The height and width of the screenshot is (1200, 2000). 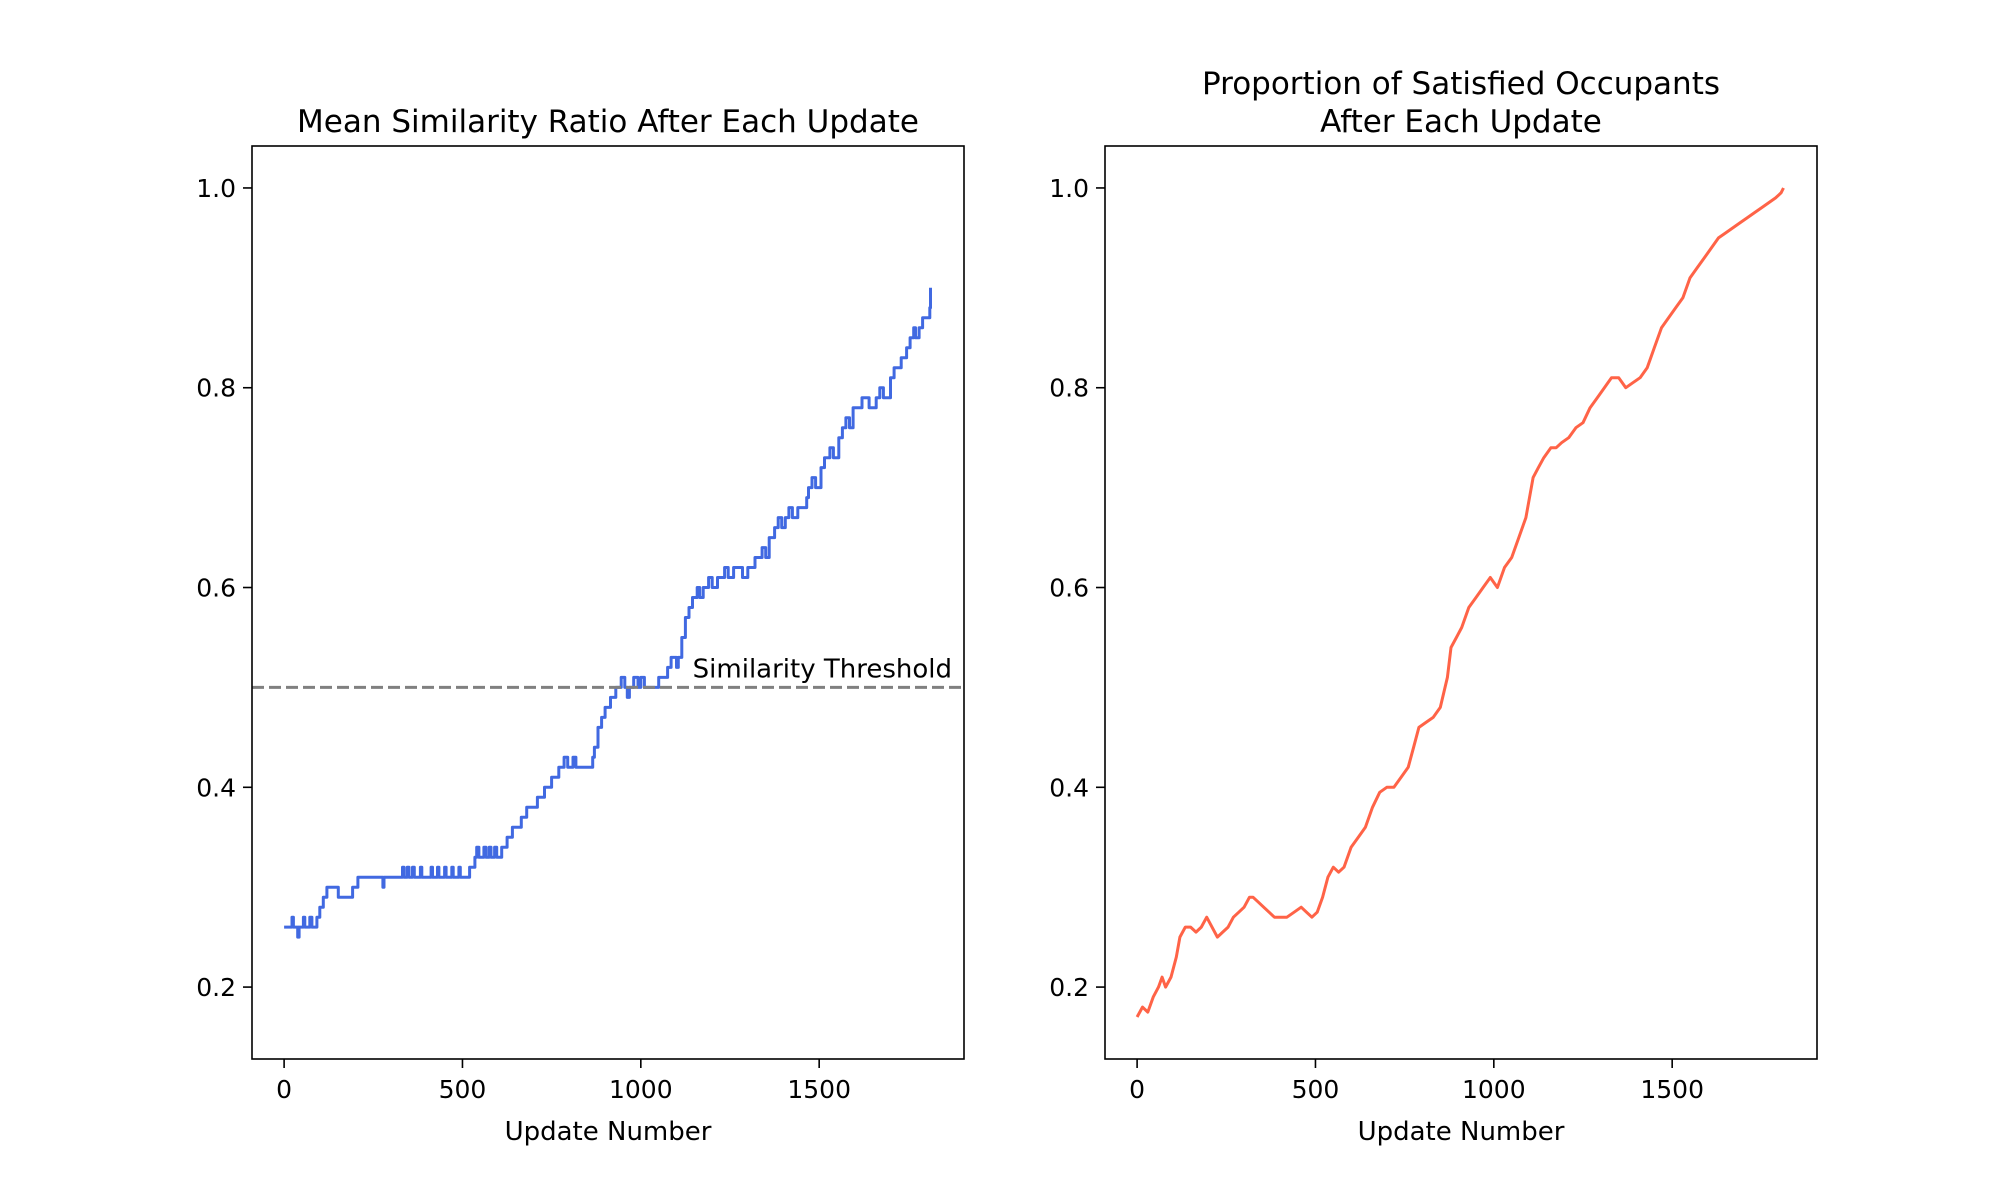 What do you see at coordinates (822, 669) in the screenshot?
I see `threshold-label: Similarity Threshold` at bounding box center [822, 669].